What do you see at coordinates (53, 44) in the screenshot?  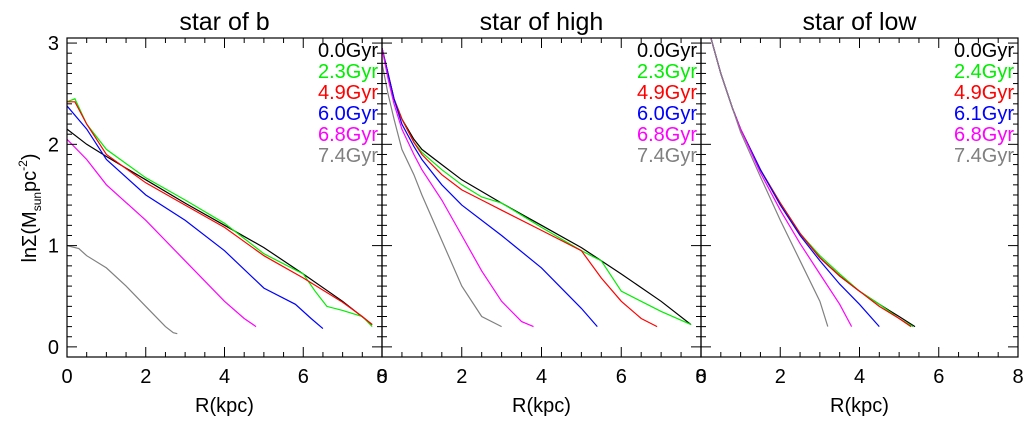 I see `y-tick-label: 3` at bounding box center [53, 44].